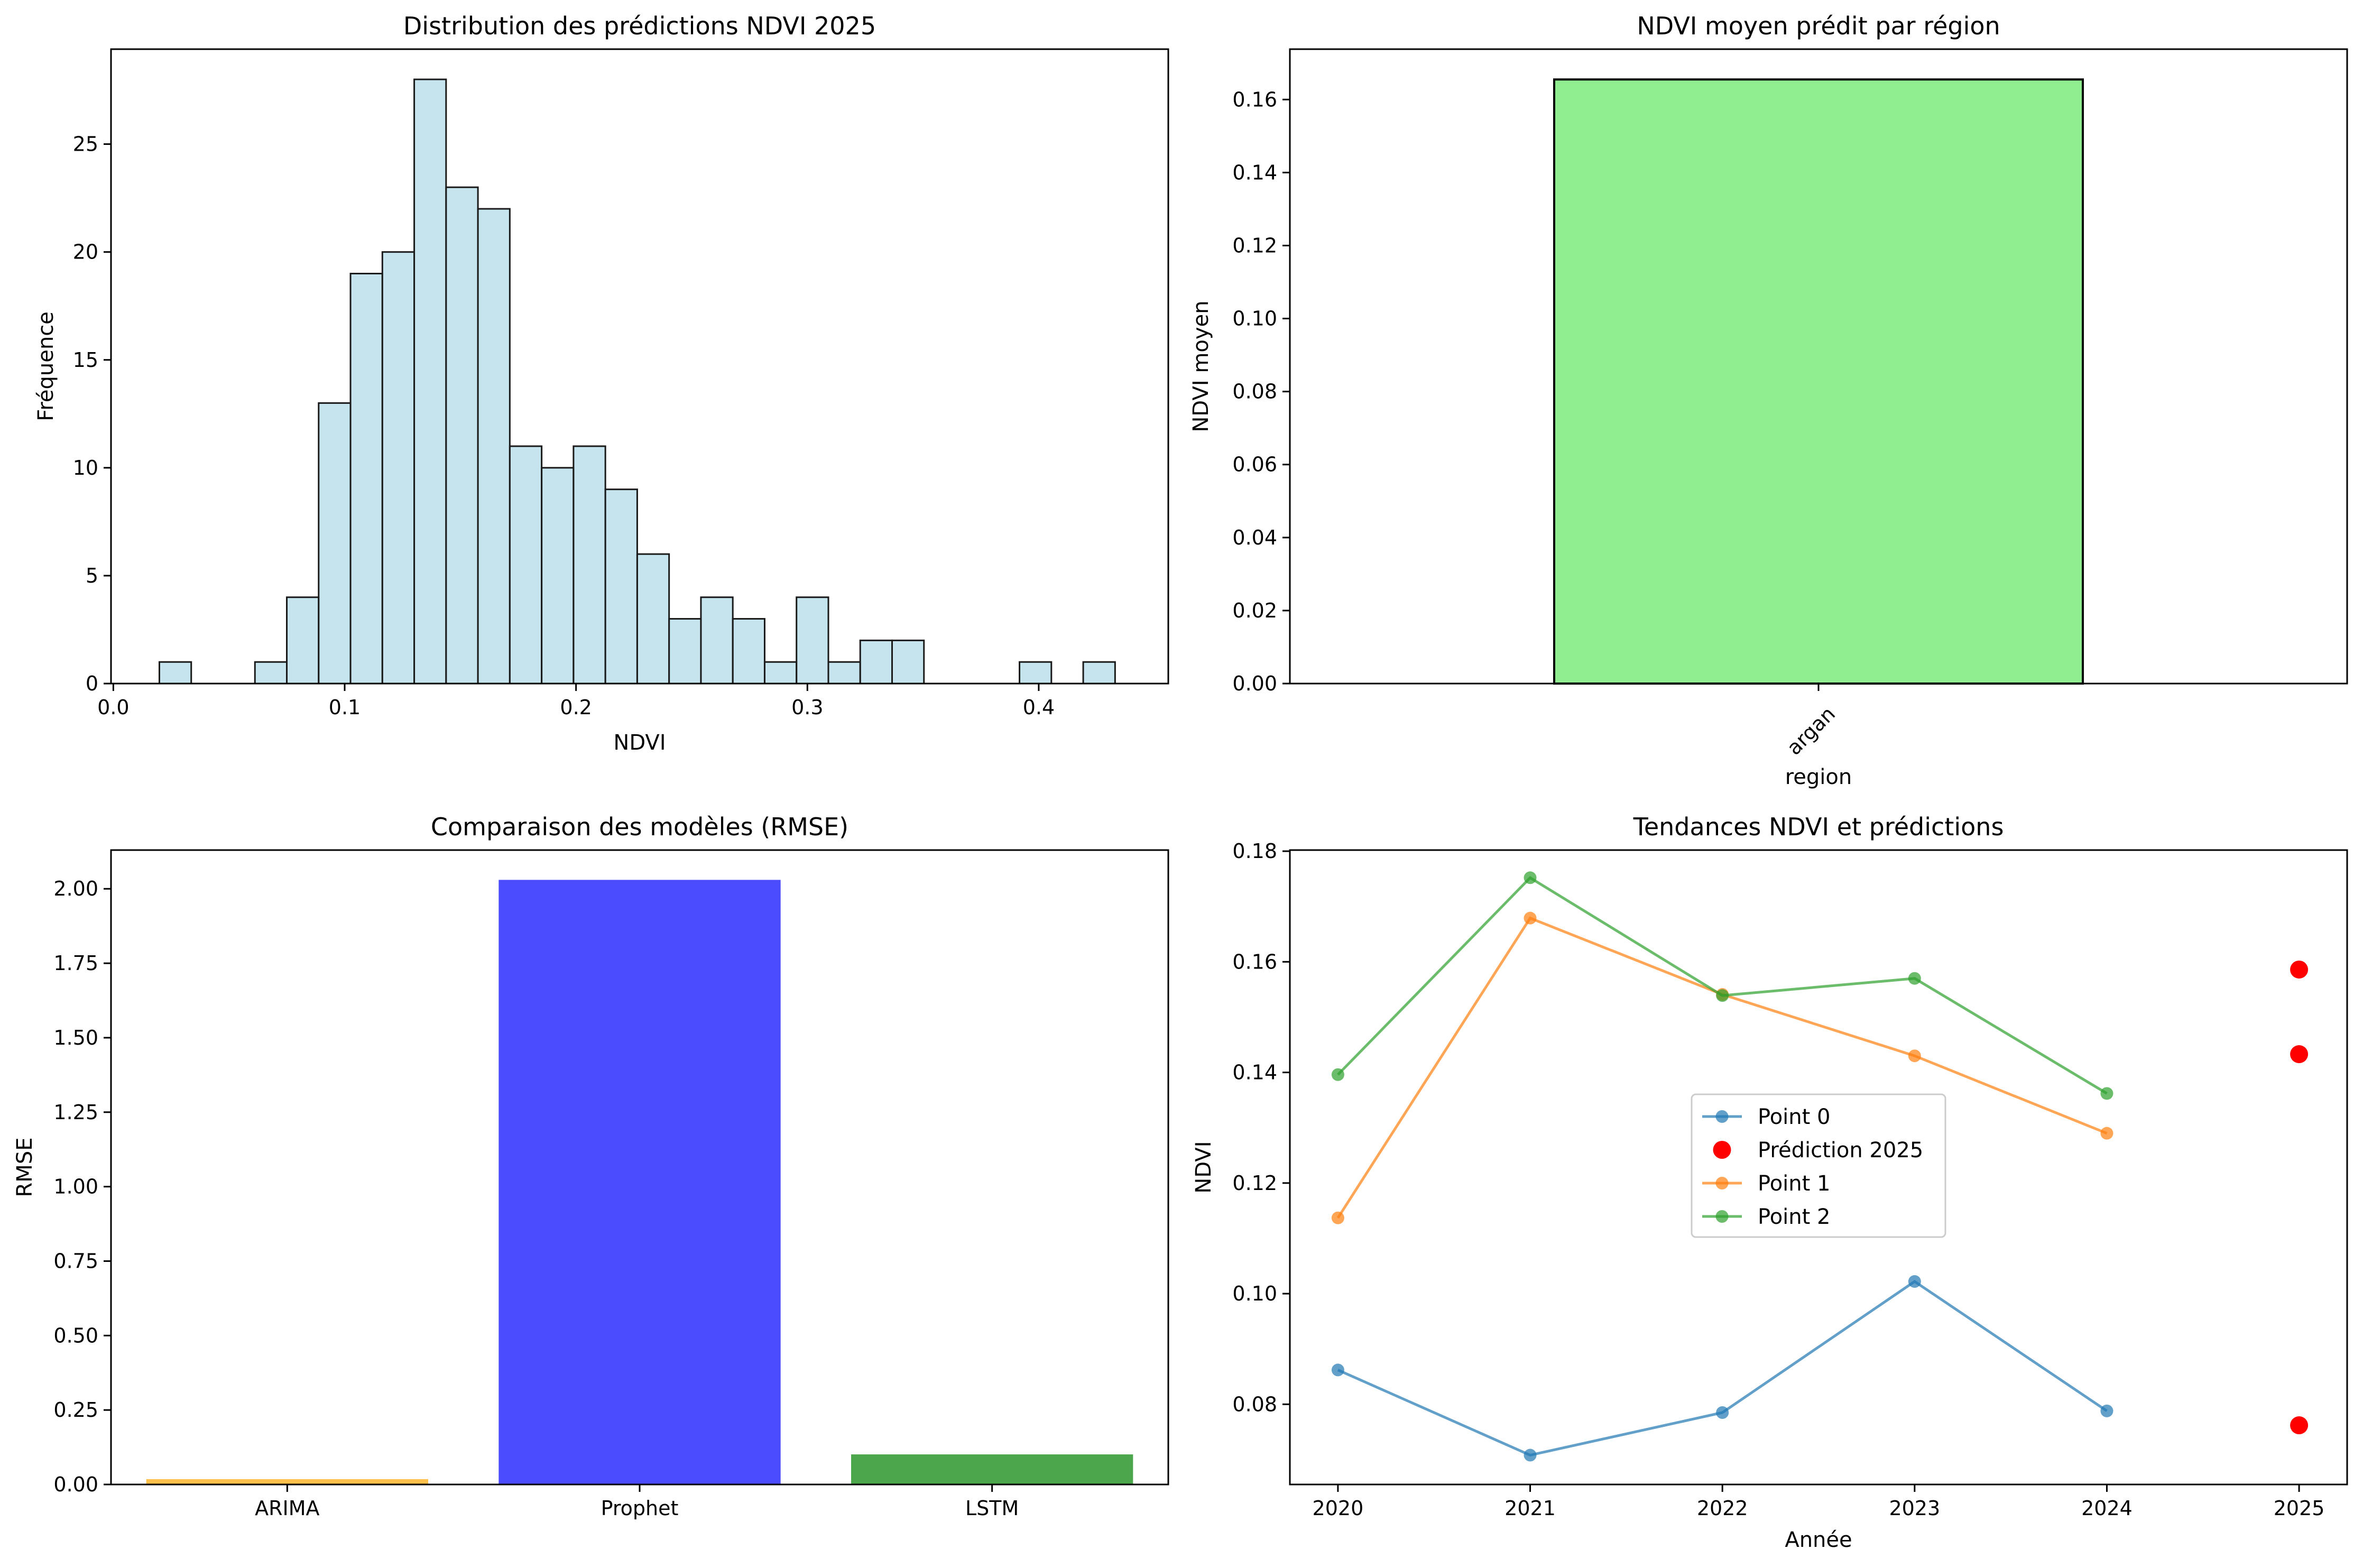 Image resolution: width=2363 pixels, height=1568 pixels. What do you see at coordinates (1254, 537) in the screenshot?
I see `y-tick-label: 0.04` at bounding box center [1254, 537].